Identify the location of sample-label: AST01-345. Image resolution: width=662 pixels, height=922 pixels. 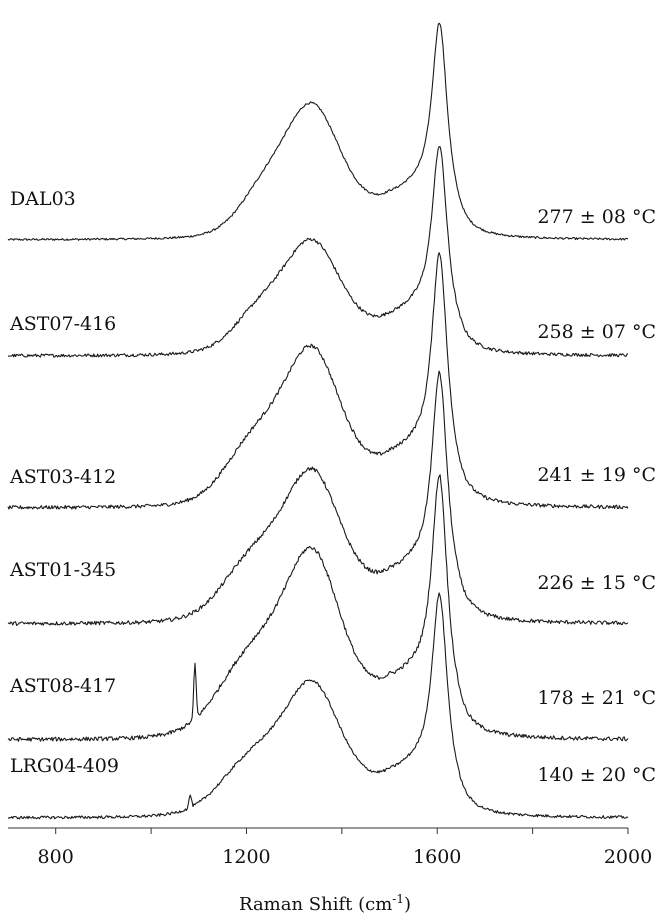
(62, 570).